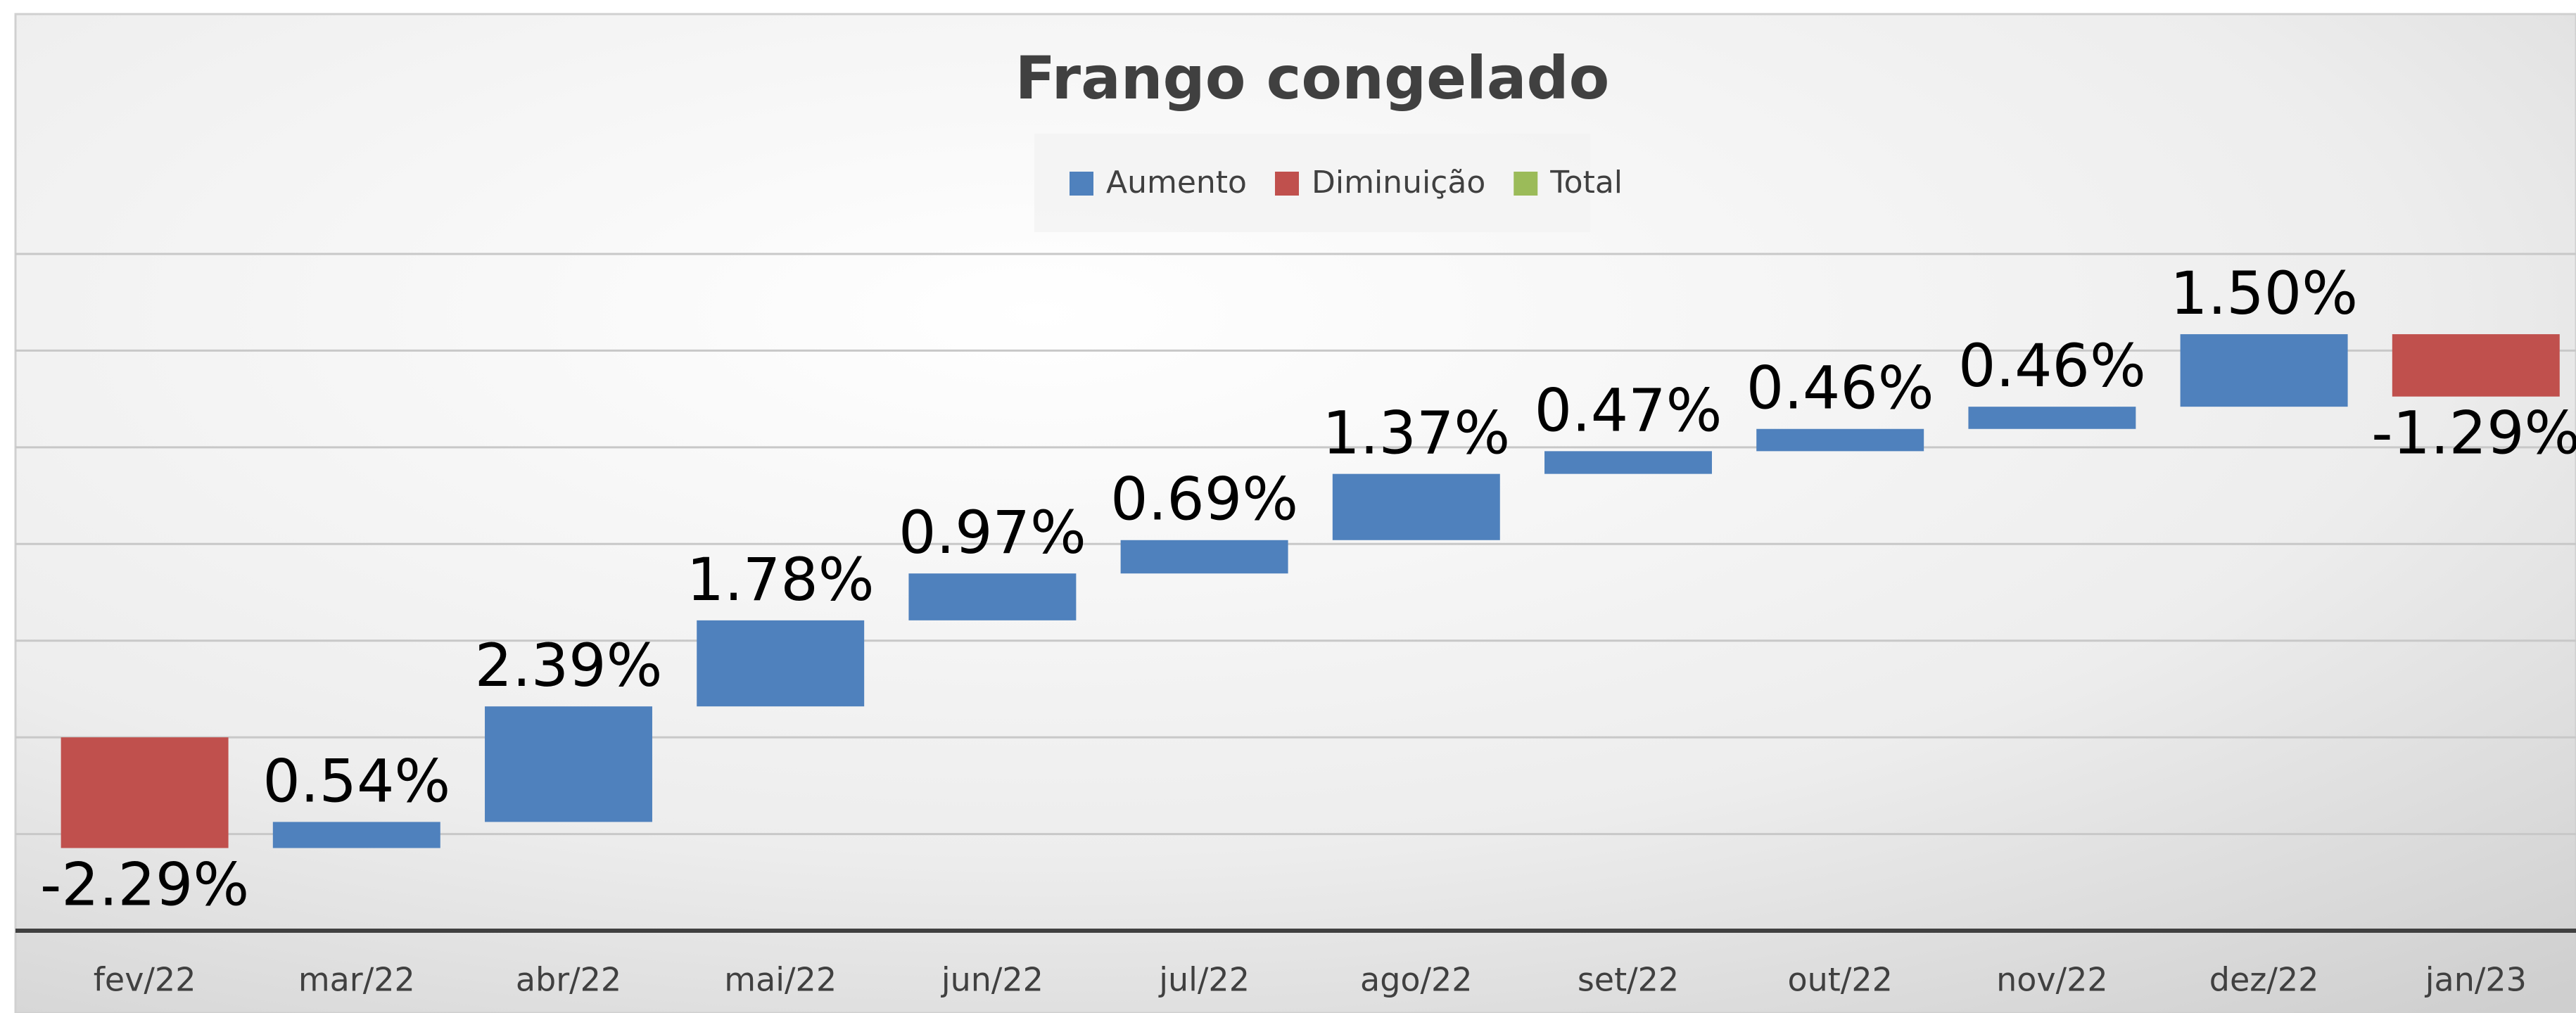 This screenshot has height=1013, width=2576. I want to click on x-tick-label: mar/22, so click(356, 980).